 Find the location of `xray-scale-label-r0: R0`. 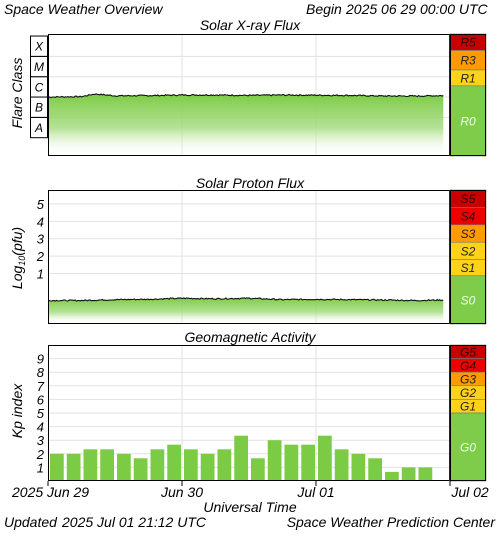

xray-scale-label-r0: R0 is located at coordinates (468, 121).